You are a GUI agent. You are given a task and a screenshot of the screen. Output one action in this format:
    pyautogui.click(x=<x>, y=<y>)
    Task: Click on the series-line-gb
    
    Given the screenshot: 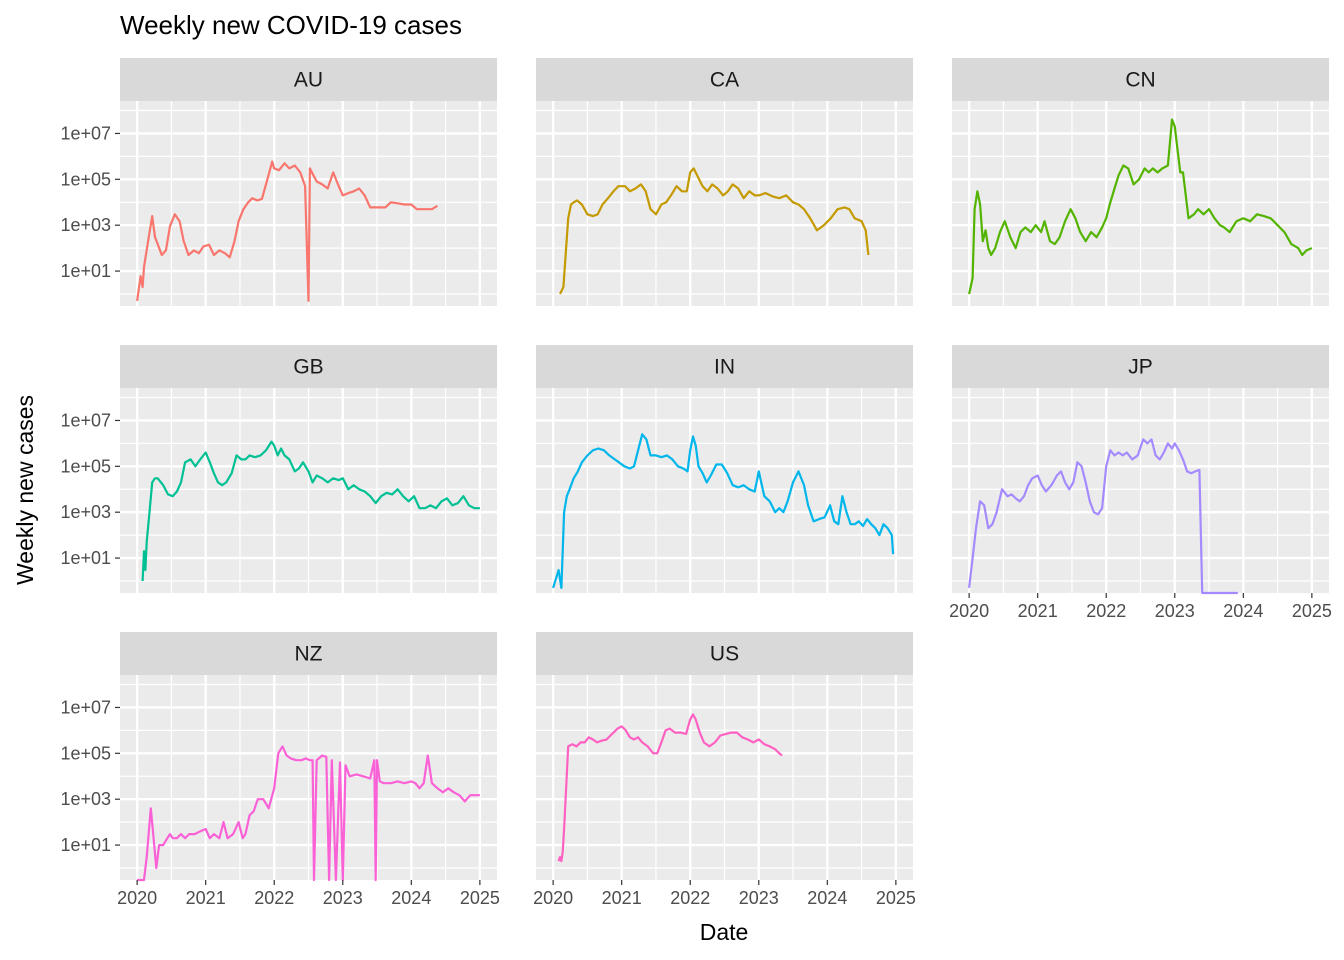 What is the action you would take?
    pyautogui.click(x=310, y=511)
    